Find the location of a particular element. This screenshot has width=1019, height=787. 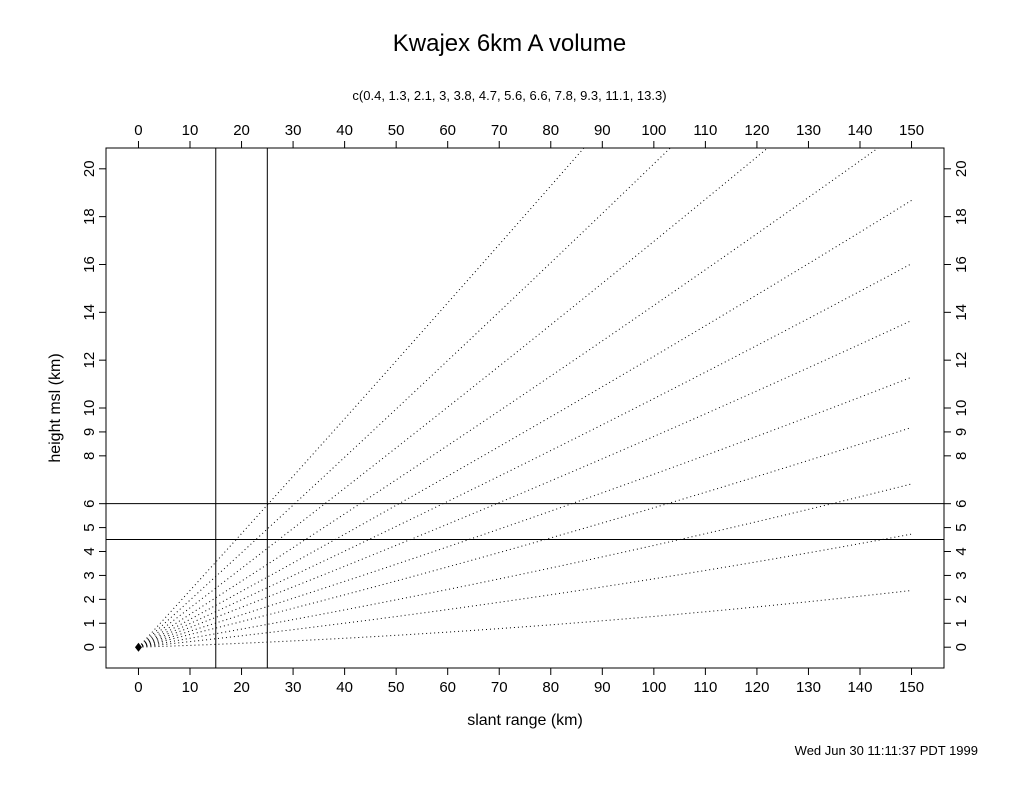

x-tick-label-bottom: 50 is located at coordinates (396, 687).